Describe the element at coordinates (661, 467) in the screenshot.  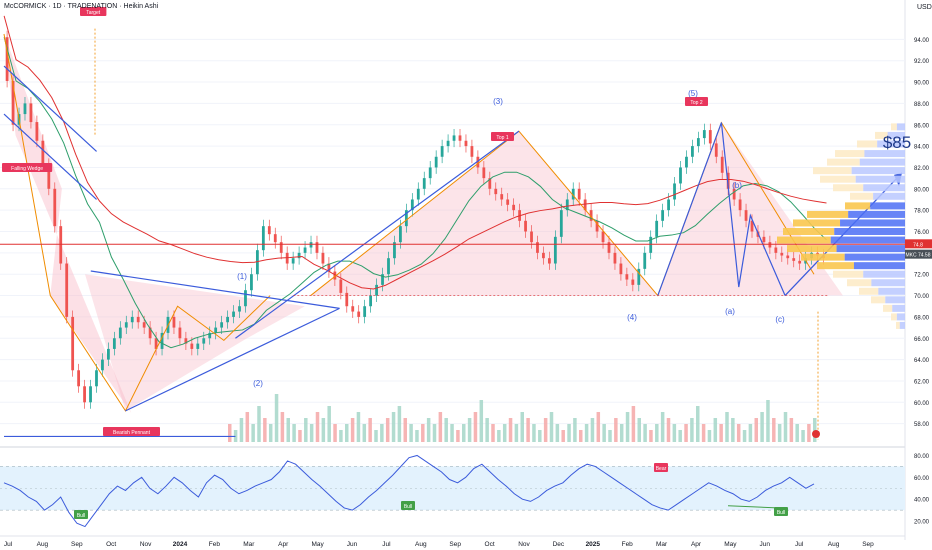
I see `rsi-bear-label-bg` at that location.